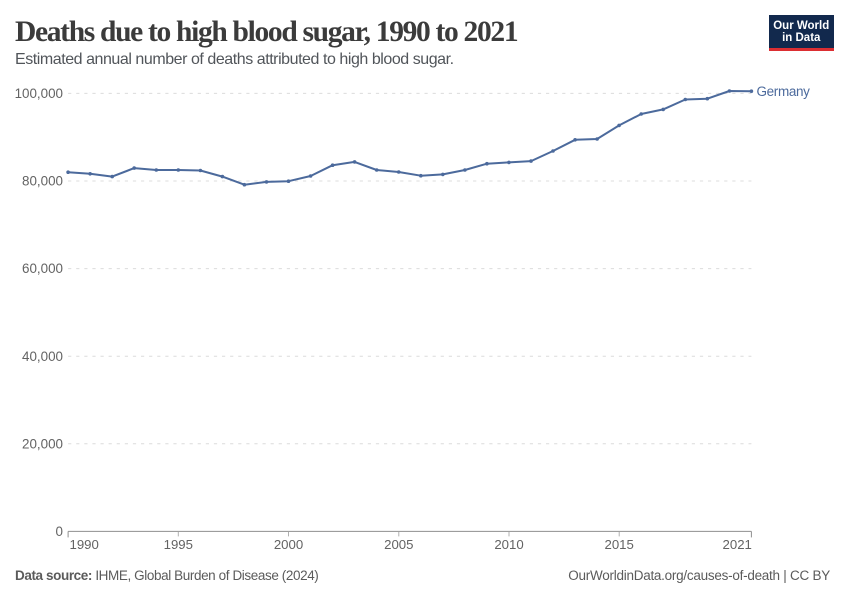 Image resolution: width=850 pixels, height=600 pixels. I want to click on svg-text: 2010, so click(508, 544).